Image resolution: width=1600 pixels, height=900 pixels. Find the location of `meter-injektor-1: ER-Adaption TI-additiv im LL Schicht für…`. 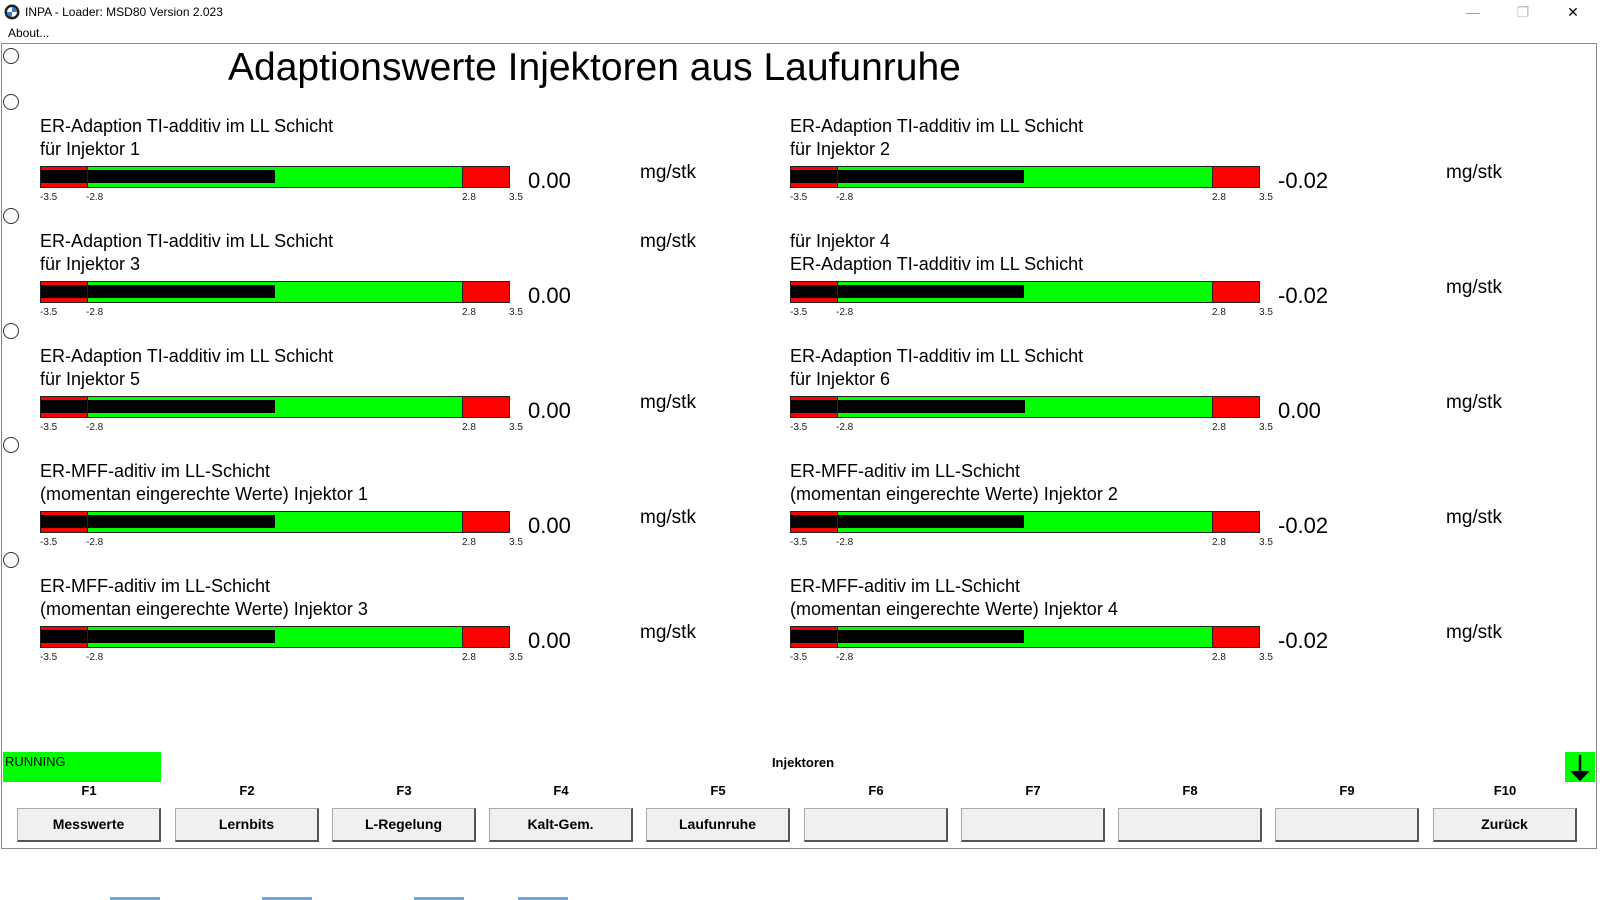

meter-injektor-1: ER-Adaption TI-additiv im LL Schicht für… is located at coordinates (410, 171).